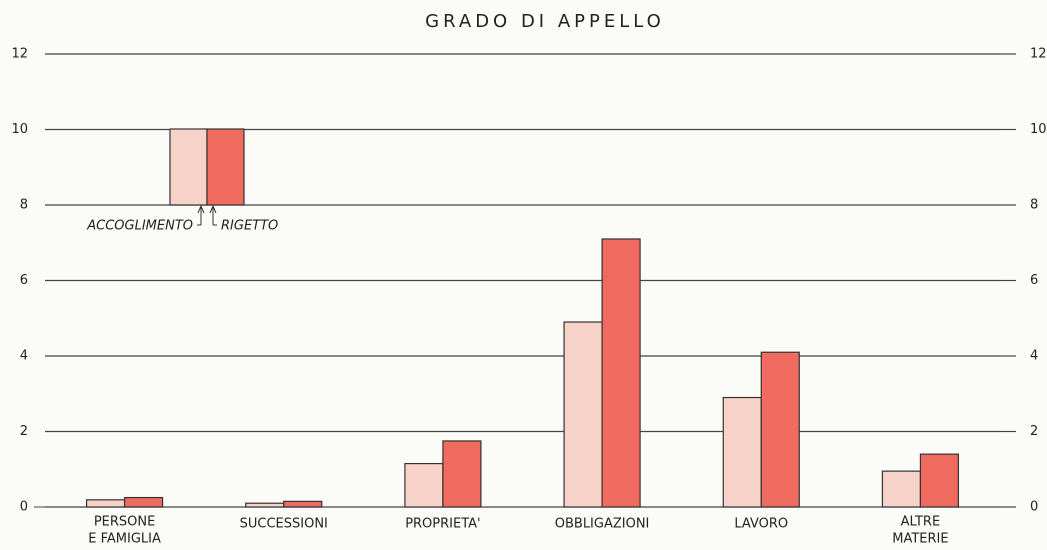  What do you see at coordinates (139, 226) in the screenshot?
I see `legend-label: ACCOGLIMENTO` at bounding box center [139, 226].